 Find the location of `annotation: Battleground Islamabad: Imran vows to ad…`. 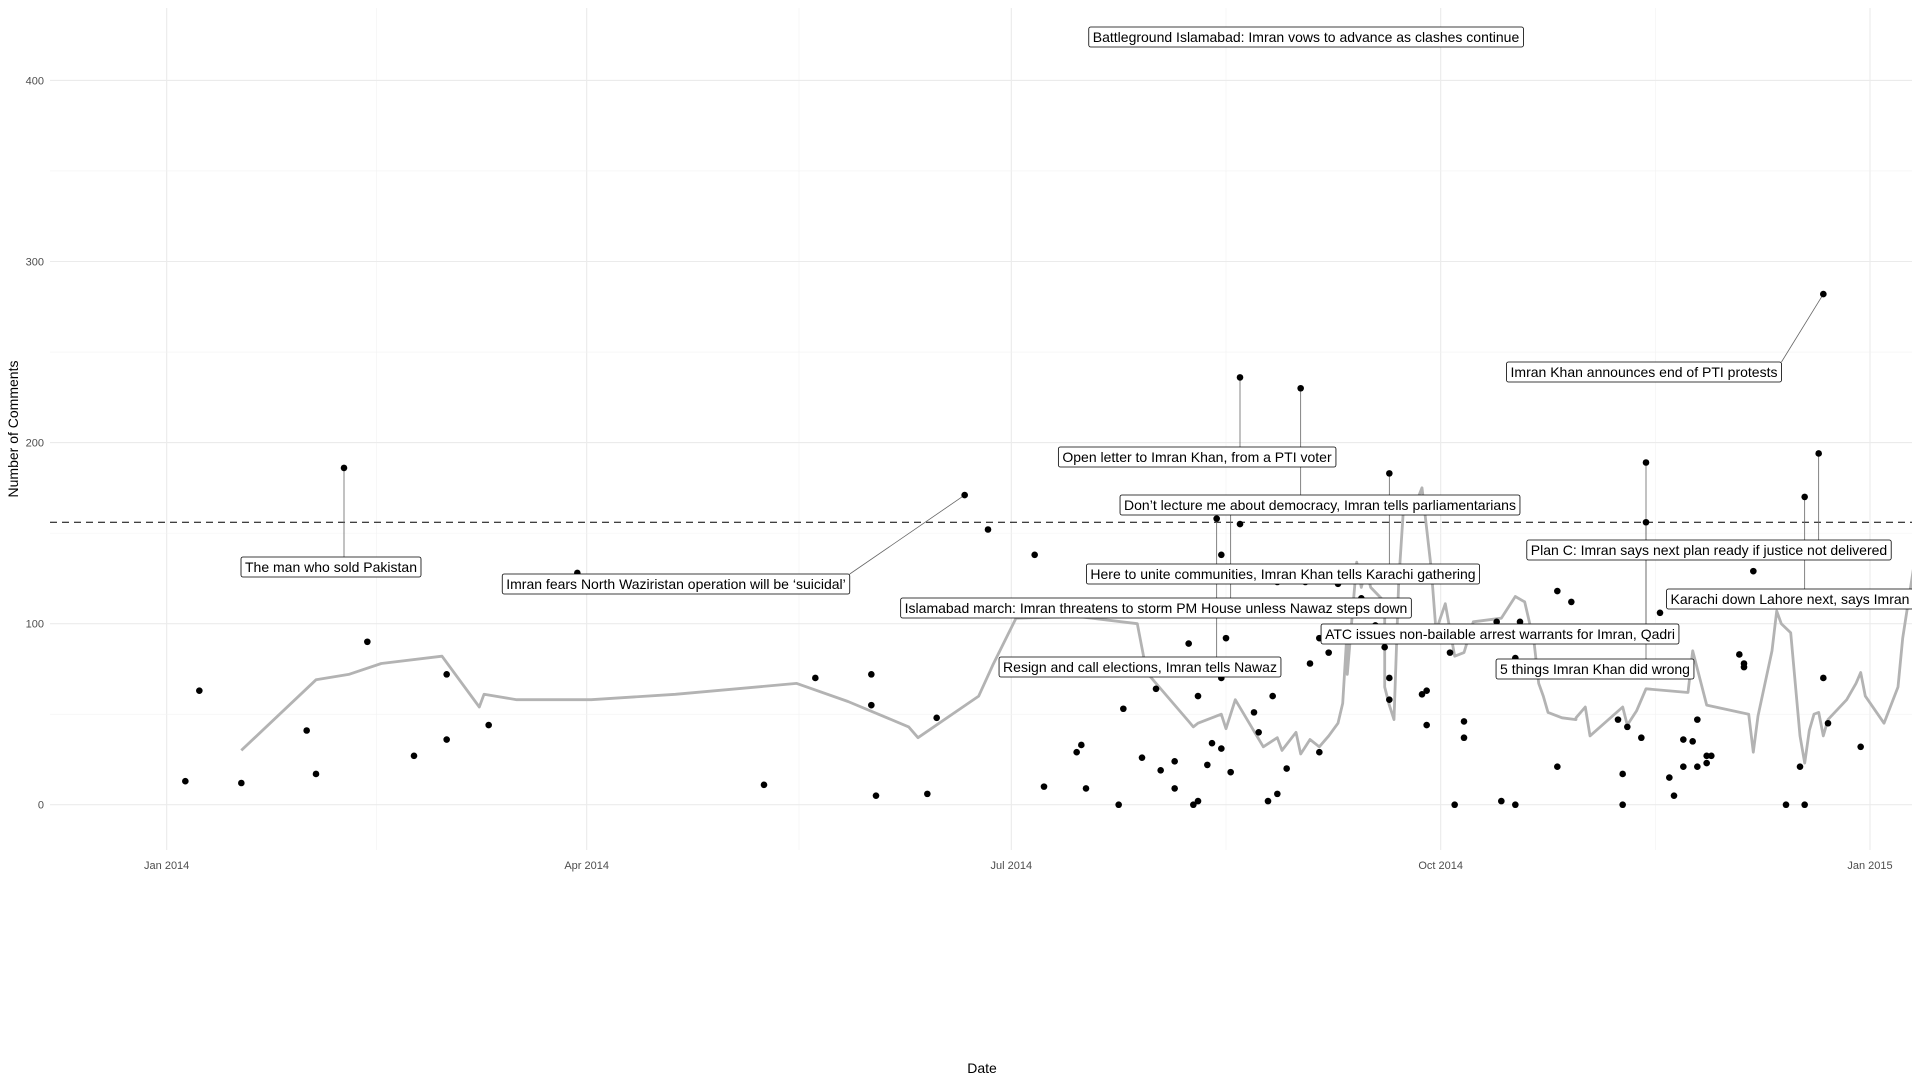

annotation: Battleground Islamabad: Imran vows to ad… is located at coordinates (1306, 37).